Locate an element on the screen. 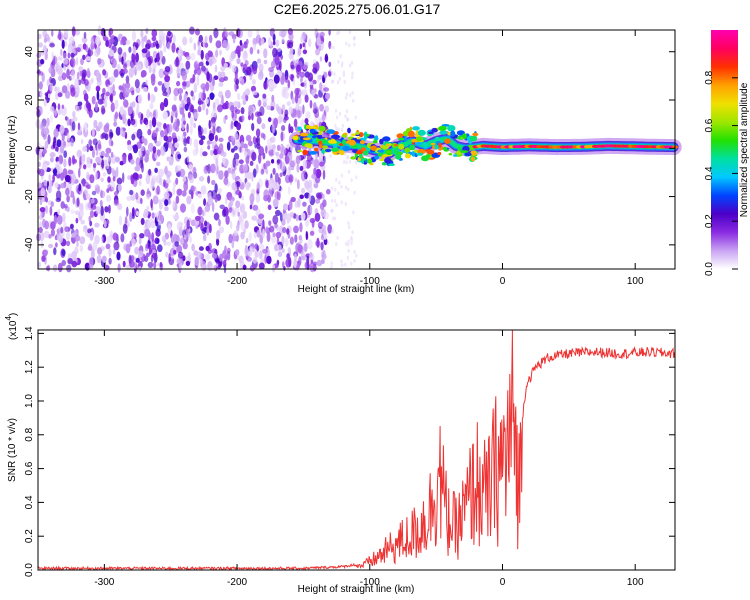 Image resolution: width=750 pixels, height=600 pixels. spectrogram-y-tick-label: 0 is located at coordinates (29, 148).